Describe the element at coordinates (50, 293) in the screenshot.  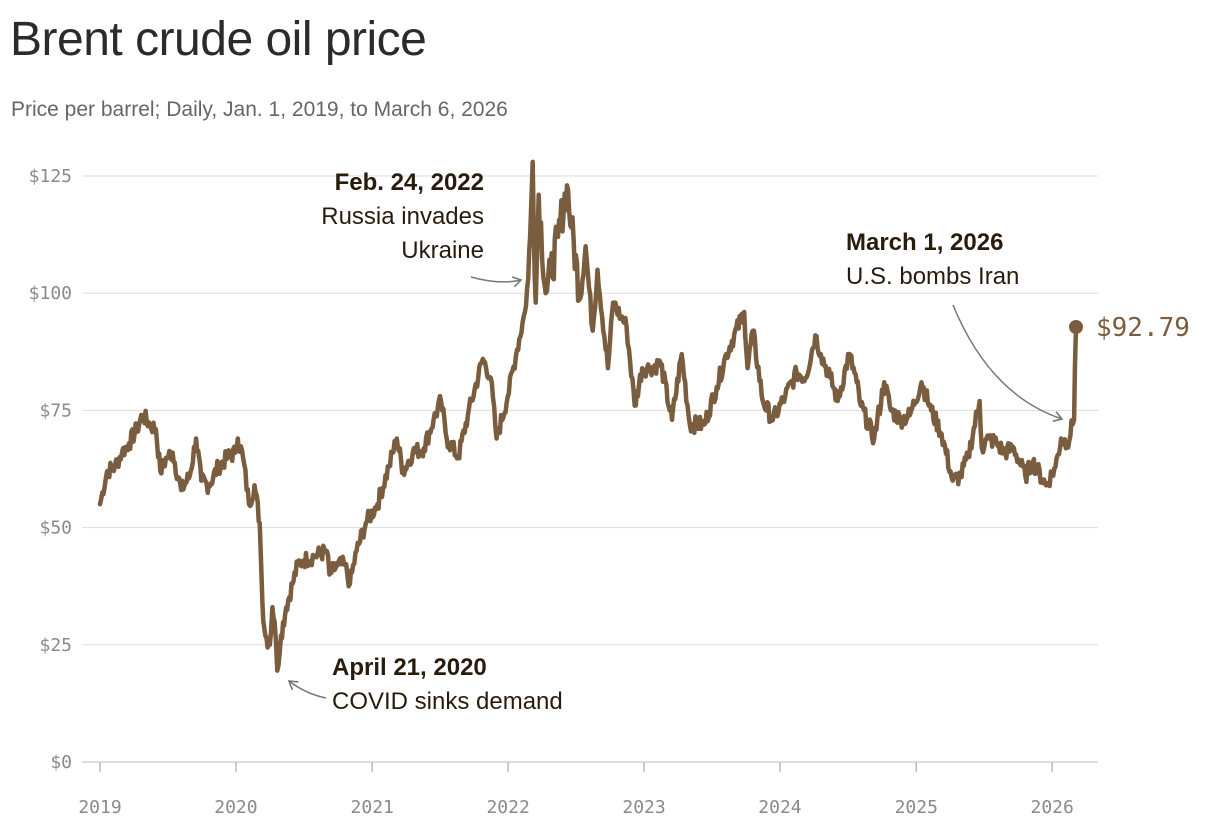
I see `y-tick-label: $100` at that location.